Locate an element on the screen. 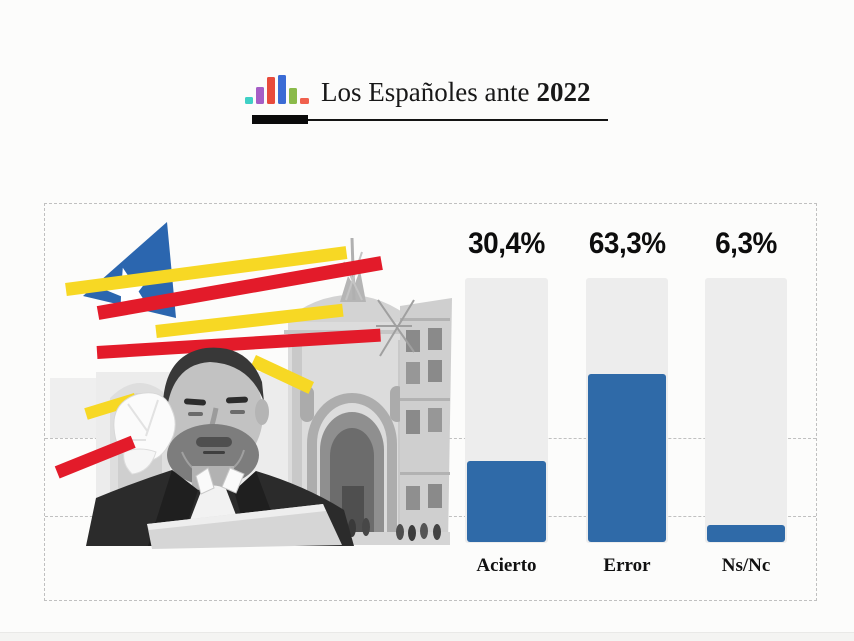  bar-category-label: Ns/Nc is located at coordinates (746, 565).